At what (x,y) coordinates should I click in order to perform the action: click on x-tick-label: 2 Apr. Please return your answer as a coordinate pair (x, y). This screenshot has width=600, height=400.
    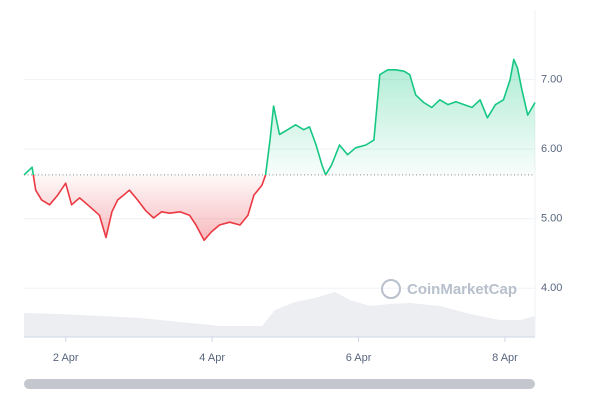
    Looking at the image, I should click on (66, 358).